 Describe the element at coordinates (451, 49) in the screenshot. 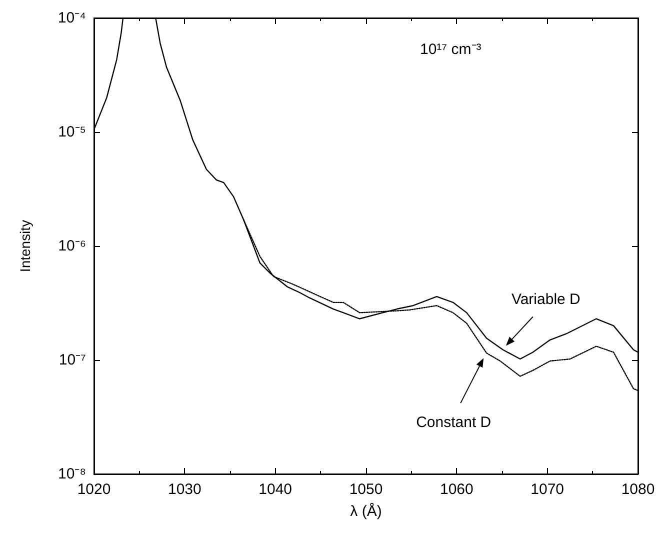

I see `annotation: 10¹⁷ cm⁻³` at that location.